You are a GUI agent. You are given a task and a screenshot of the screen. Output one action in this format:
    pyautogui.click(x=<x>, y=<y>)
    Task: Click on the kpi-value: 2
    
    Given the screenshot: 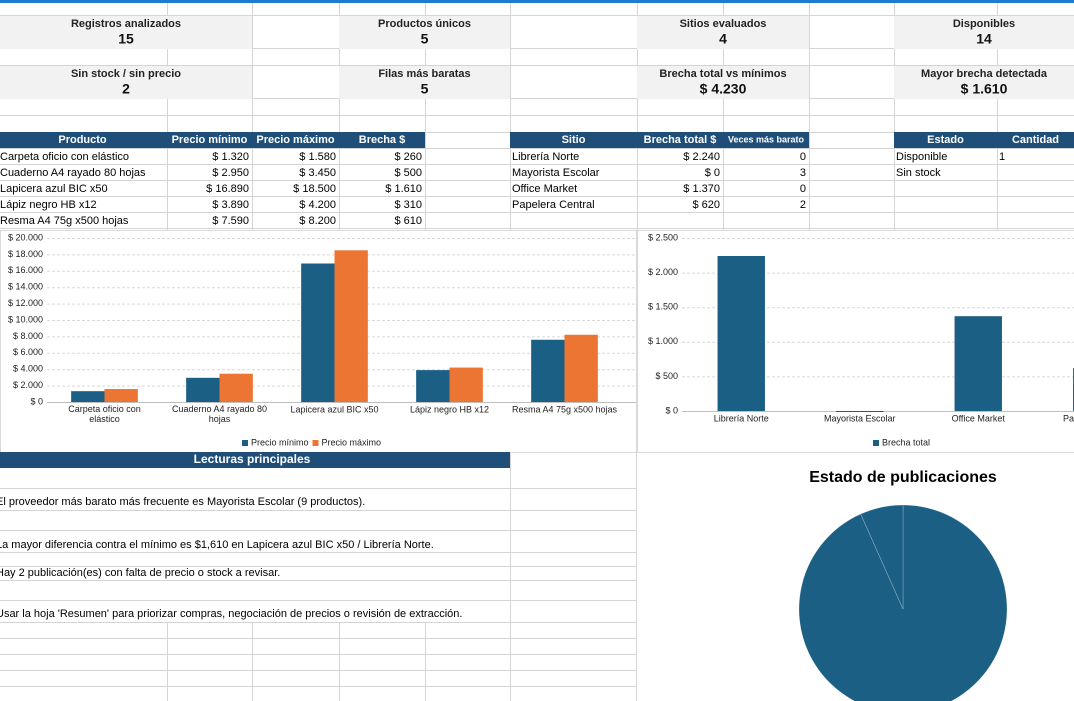 What is the action you would take?
    pyautogui.click(x=126, y=89)
    